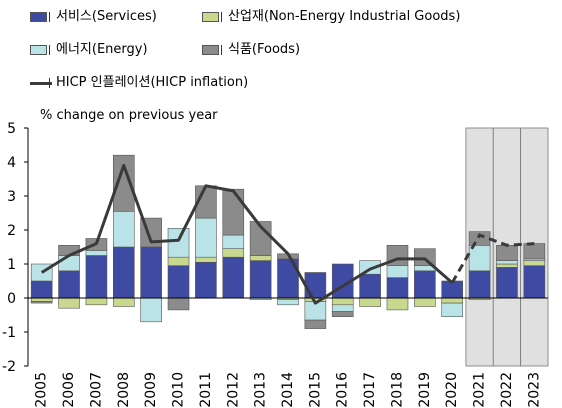  I want to click on legend-label-hicp: HICP 인플레이션(HICP inflation), so click(152, 82).